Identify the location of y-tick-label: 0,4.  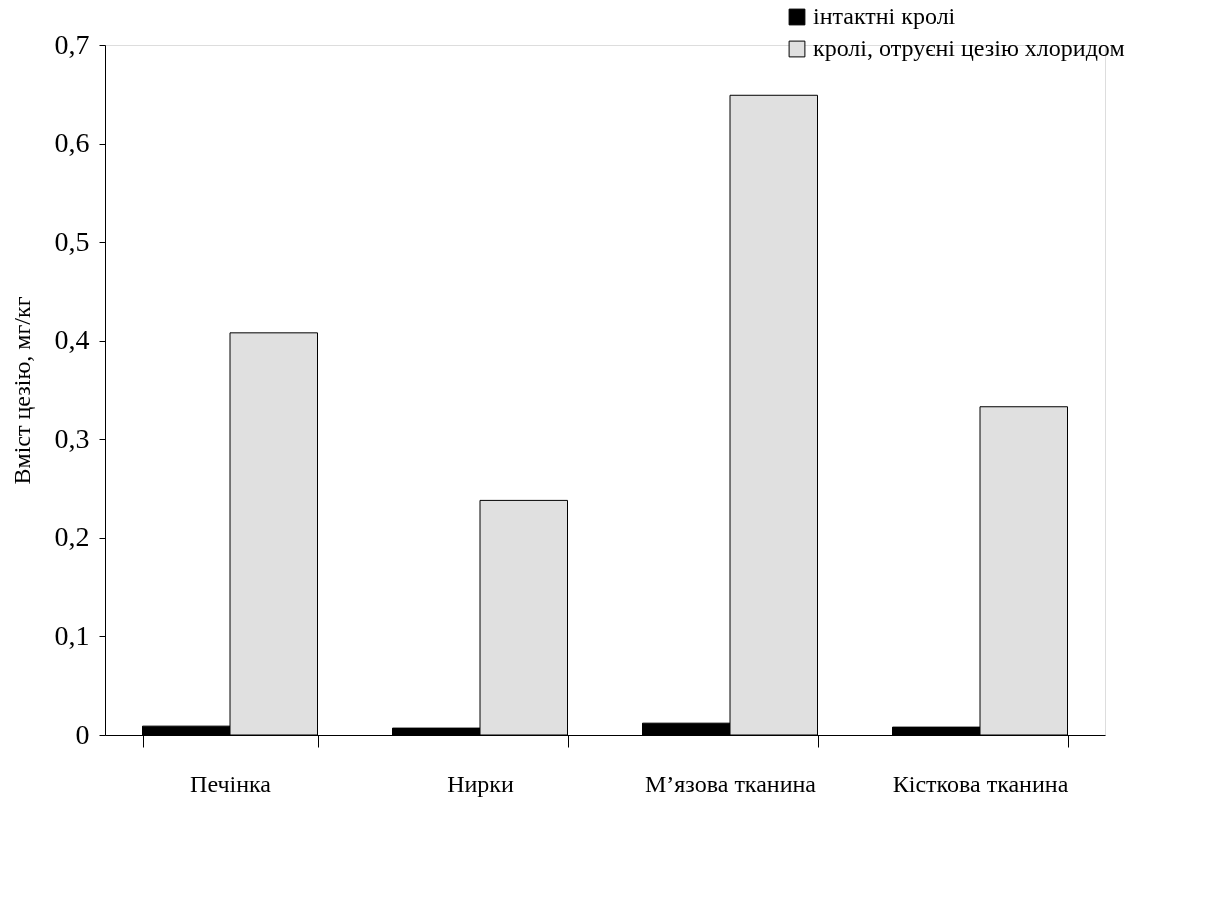
(72, 340).